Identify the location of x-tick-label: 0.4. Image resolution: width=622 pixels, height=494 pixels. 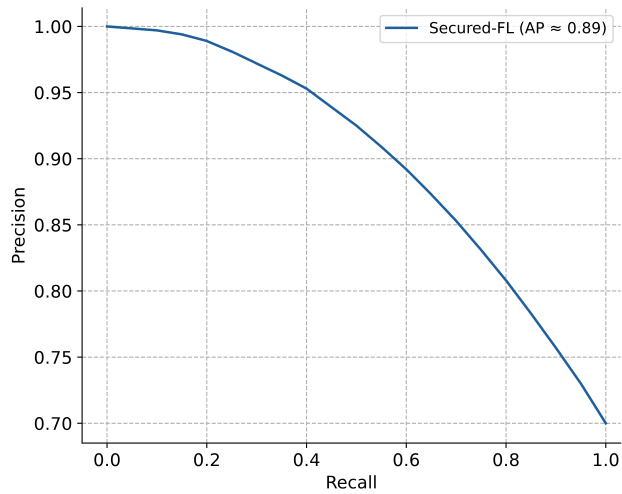
(307, 459).